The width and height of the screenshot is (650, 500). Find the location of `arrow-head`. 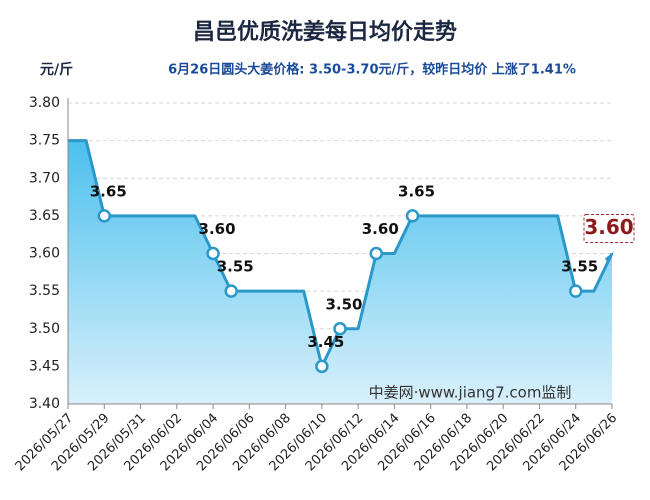

arrow-head is located at coordinates (609, 257).